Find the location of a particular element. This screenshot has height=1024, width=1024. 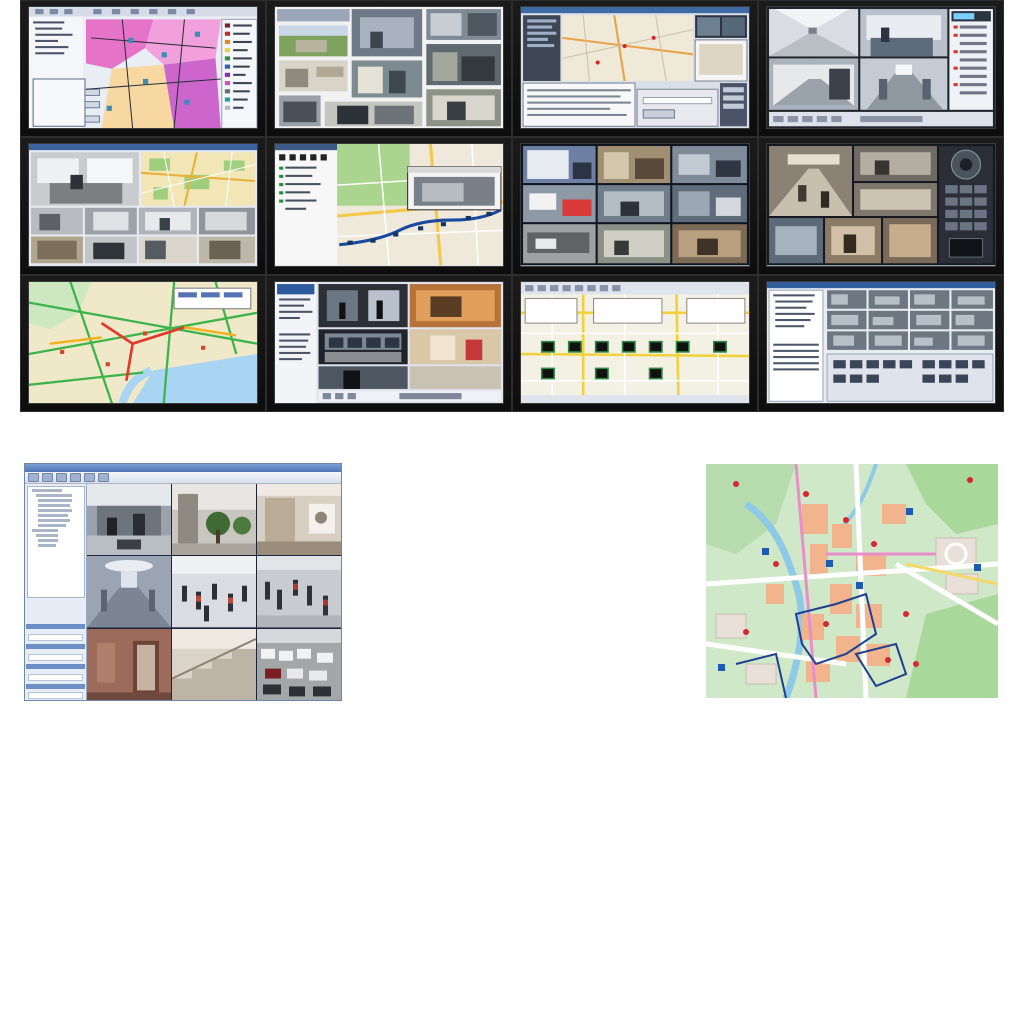

wall-monitor-r3c3 is located at coordinates (635, 343).